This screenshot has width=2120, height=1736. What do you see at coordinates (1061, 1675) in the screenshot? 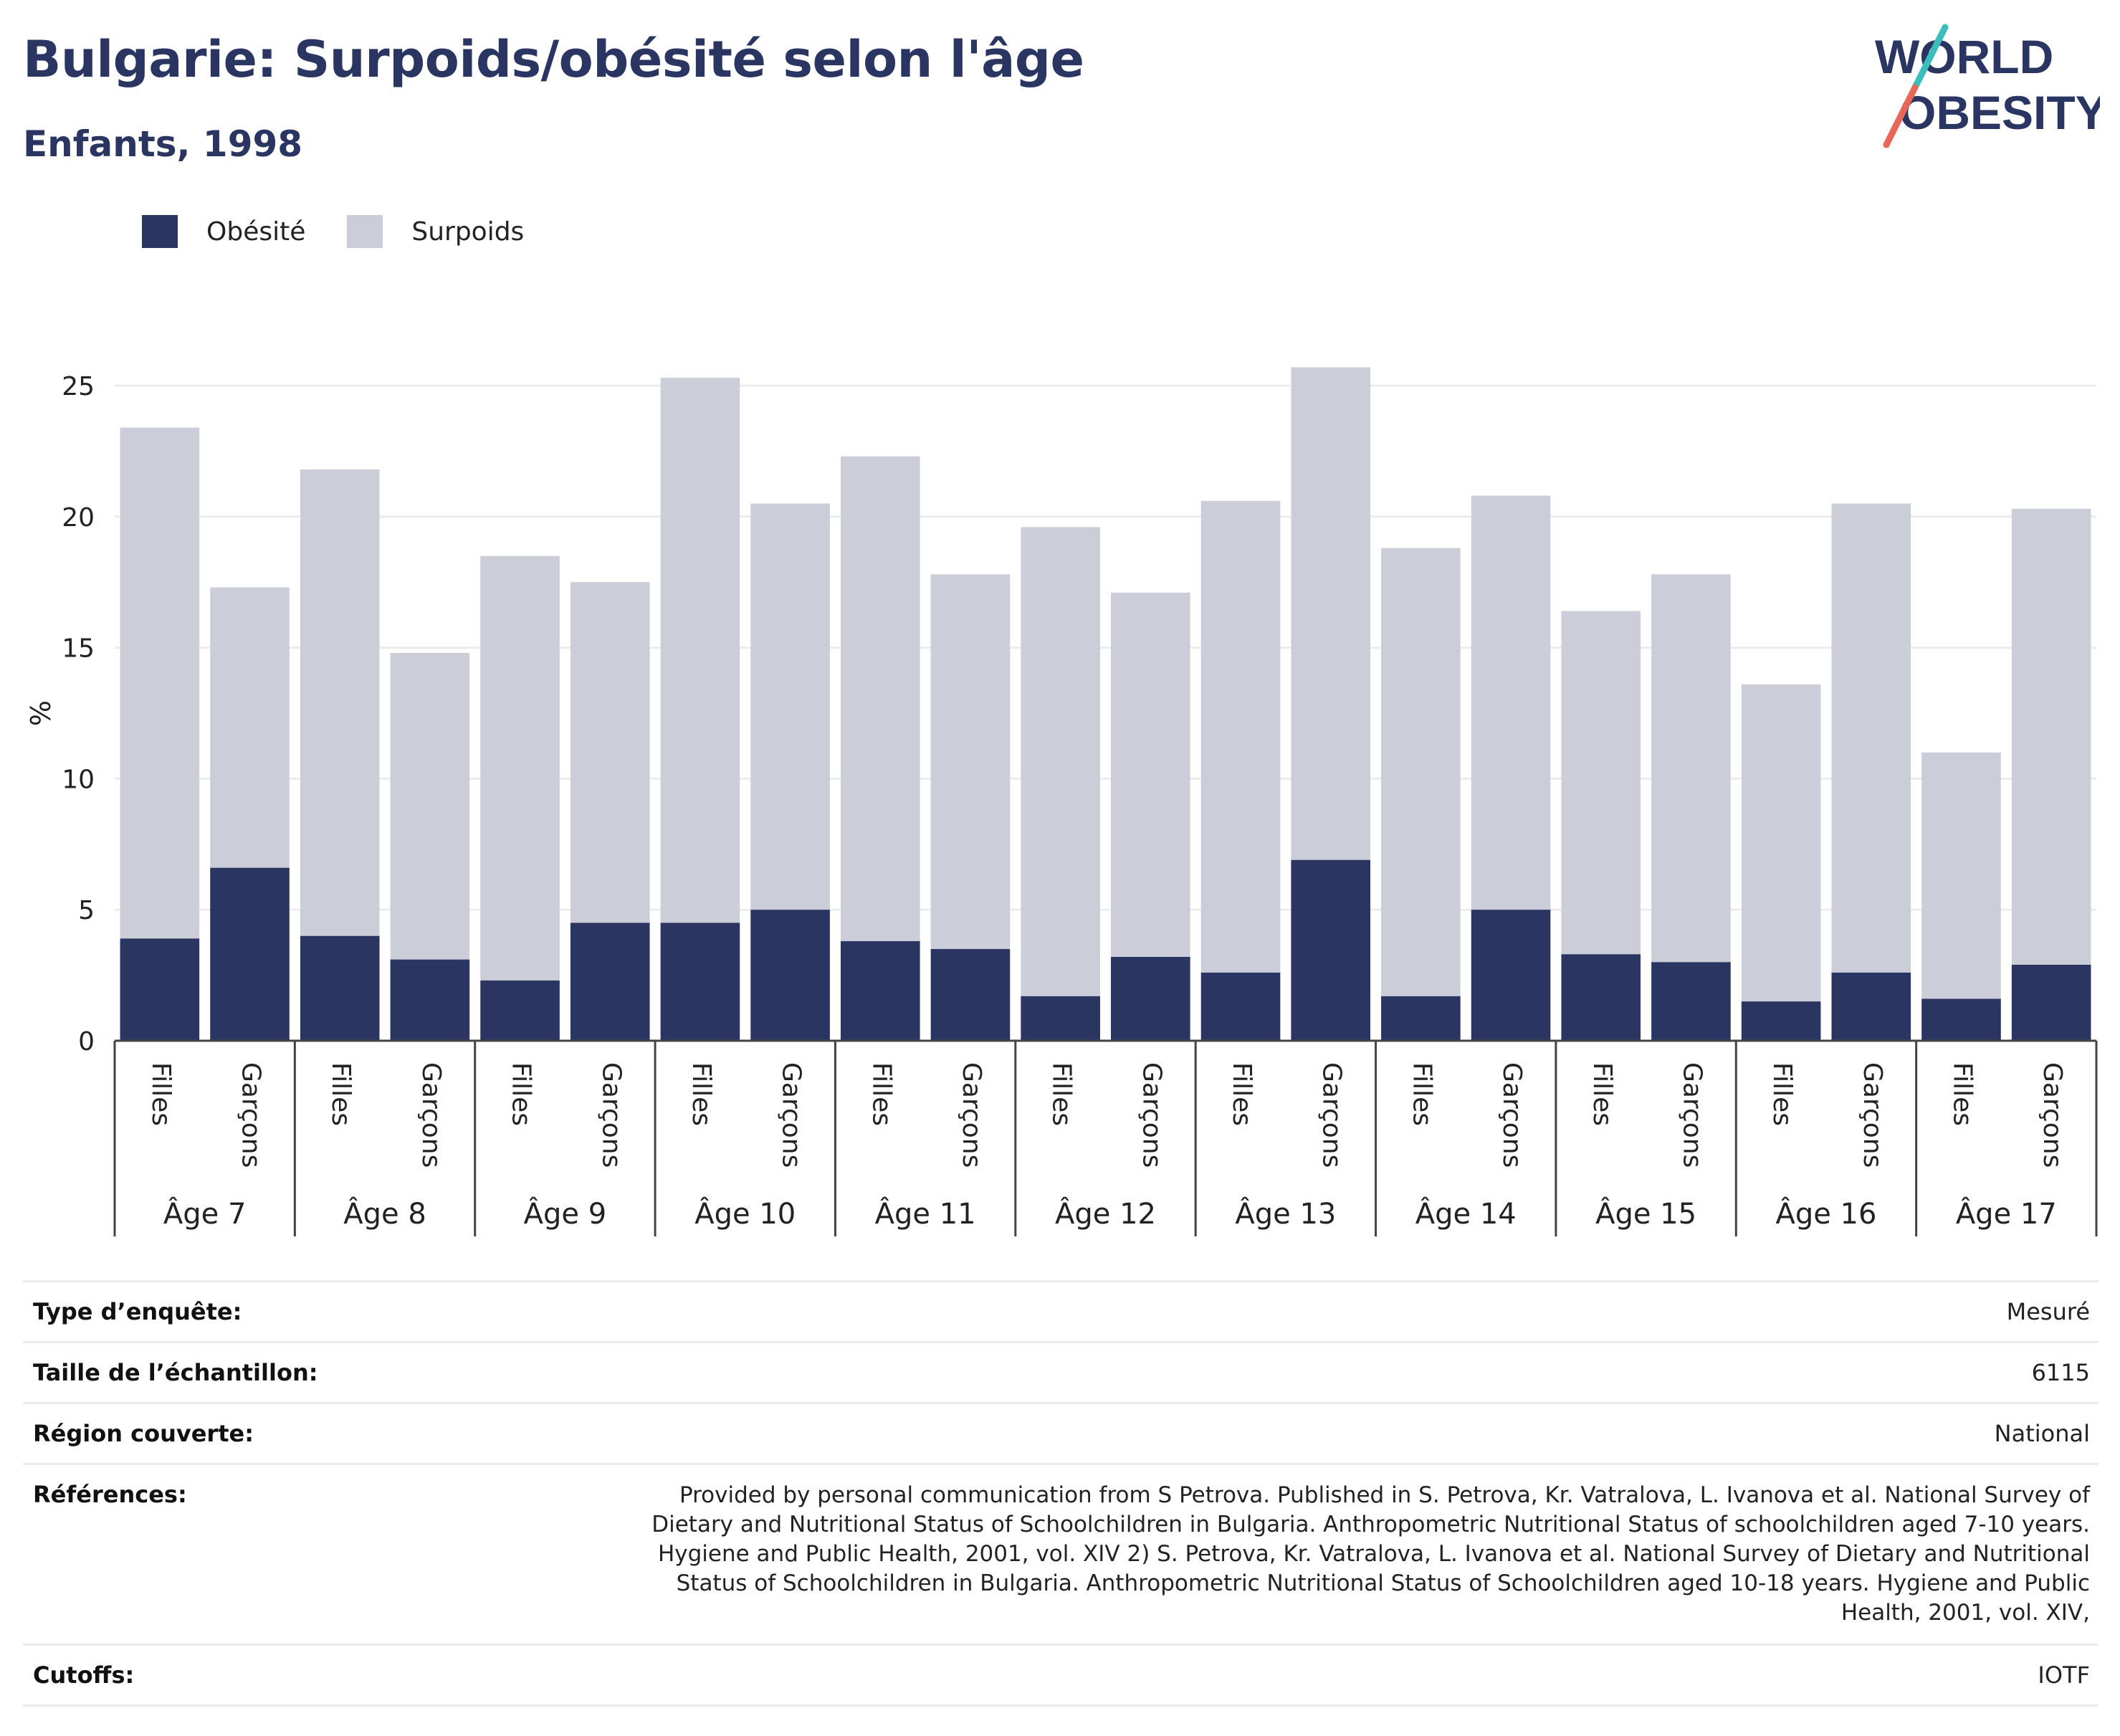
I see `info-row-cutoffs: Cutoffs: IOTF` at bounding box center [1061, 1675].